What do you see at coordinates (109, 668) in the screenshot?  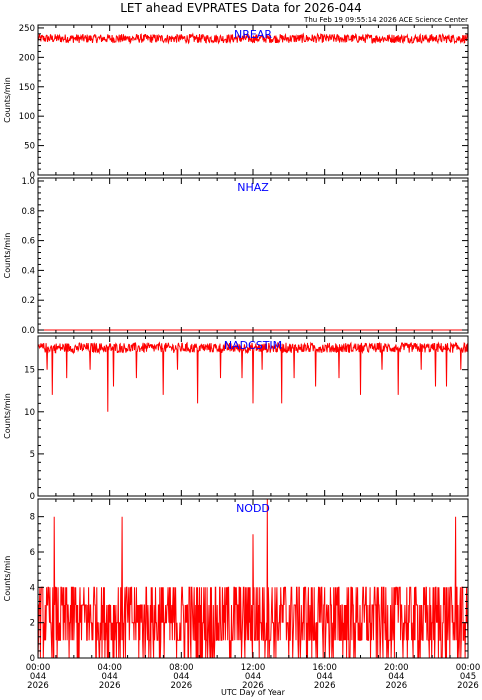 I see `x-tick-time: 04:00` at bounding box center [109, 668].